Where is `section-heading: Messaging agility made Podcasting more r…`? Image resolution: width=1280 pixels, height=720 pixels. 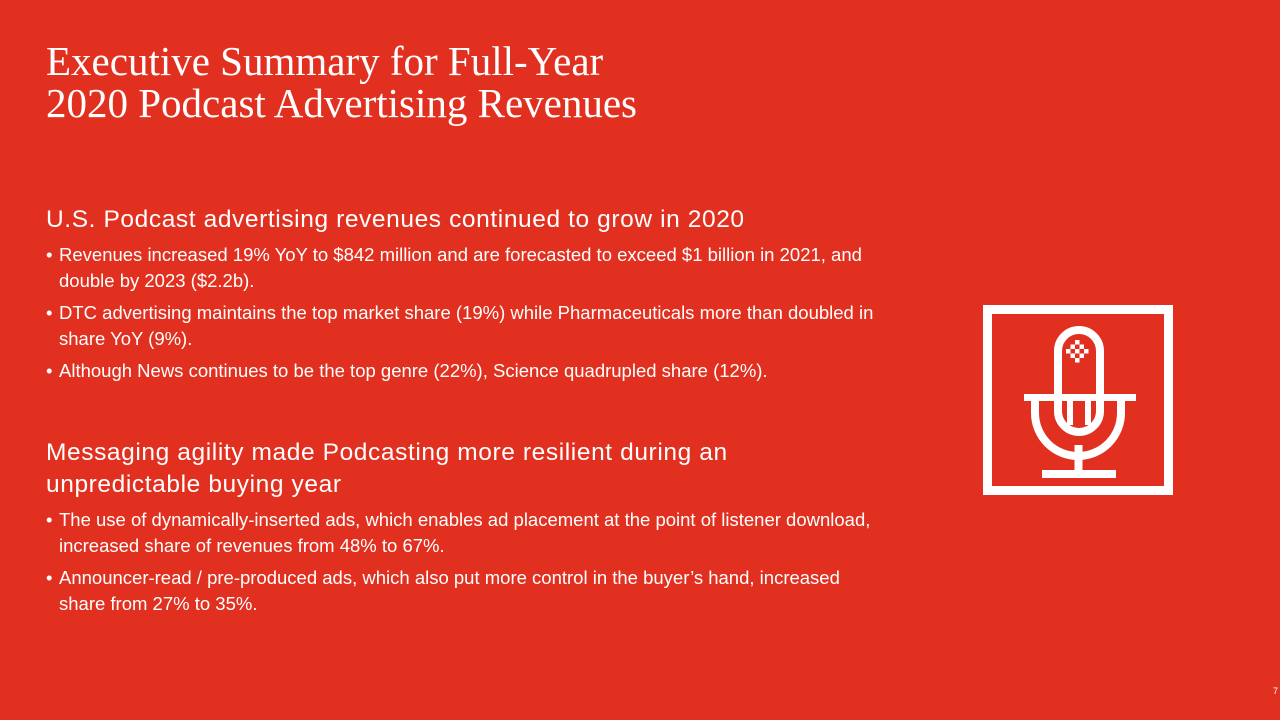 section-heading: Messaging agility made Podcasting more r… is located at coordinates (387, 468).